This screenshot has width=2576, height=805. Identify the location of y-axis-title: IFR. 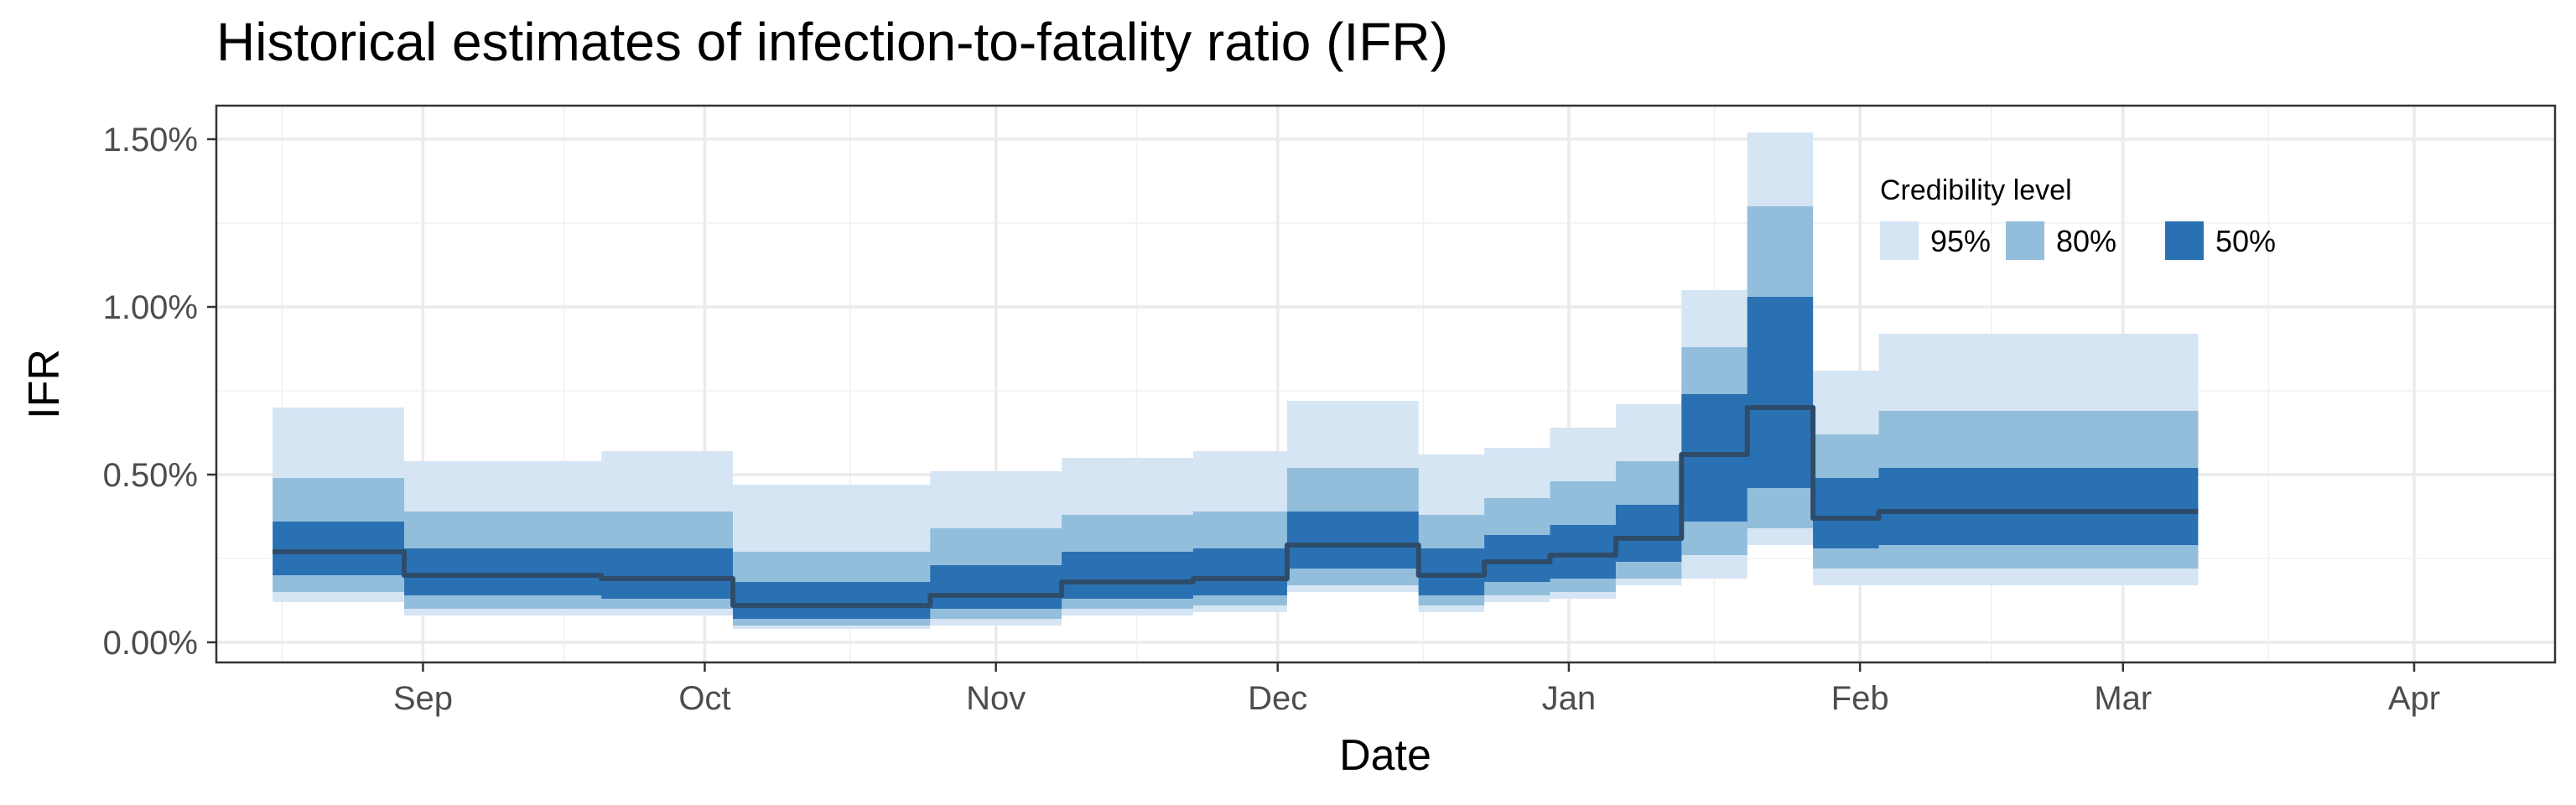
(44, 384).